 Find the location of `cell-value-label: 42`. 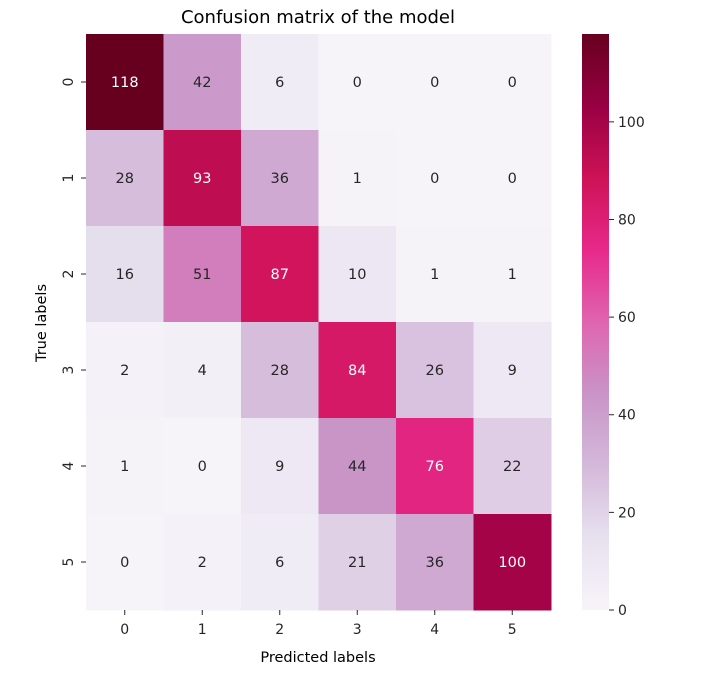

cell-value-label: 42 is located at coordinates (202, 83).